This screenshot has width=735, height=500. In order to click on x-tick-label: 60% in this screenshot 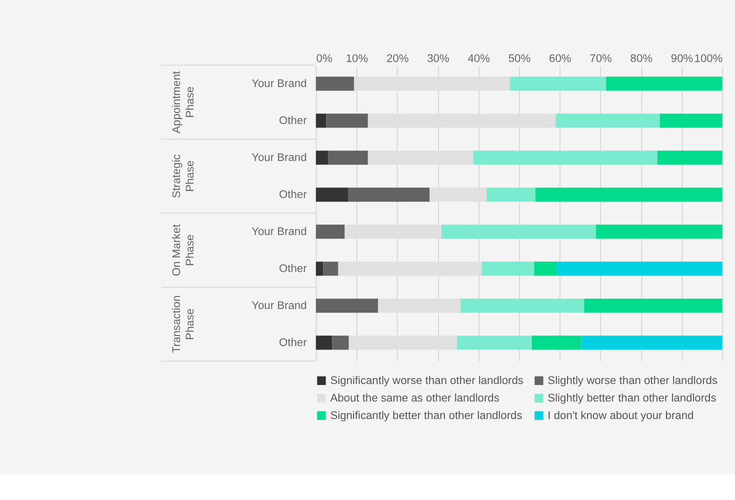, I will do `click(560, 58)`.